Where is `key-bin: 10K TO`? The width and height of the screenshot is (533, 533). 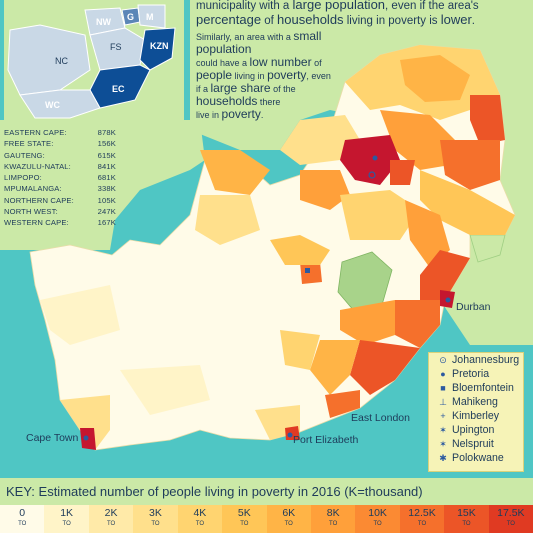
key-bin: 10K TO is located at coordinates (377, 519).